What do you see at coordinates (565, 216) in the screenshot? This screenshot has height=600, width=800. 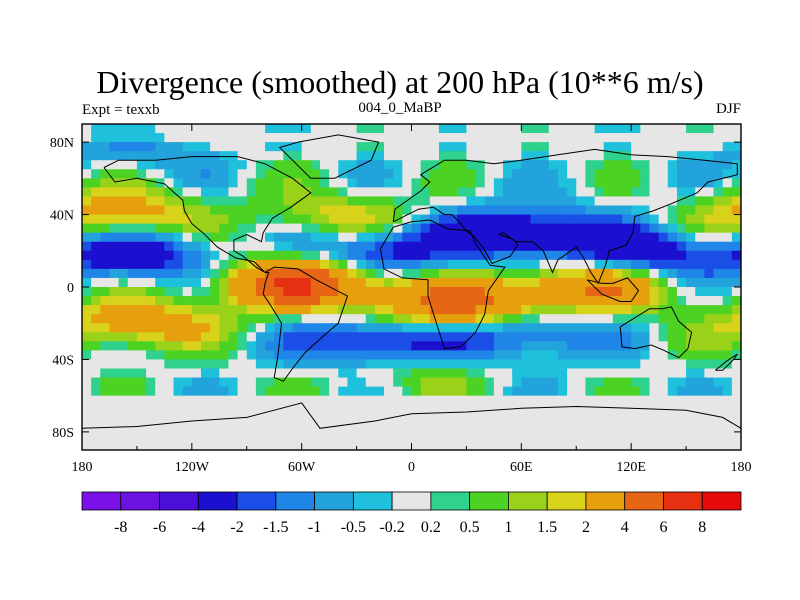 I see `eurasia-outline` at bounding box center [565, 216].